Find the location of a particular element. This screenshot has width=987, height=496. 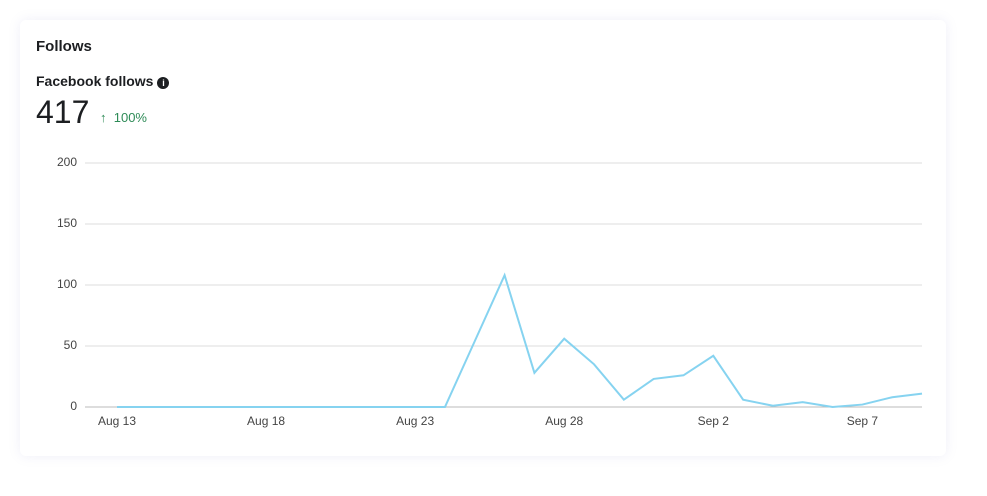

y-tick-label: 0 is located at coordinates (73, 406).